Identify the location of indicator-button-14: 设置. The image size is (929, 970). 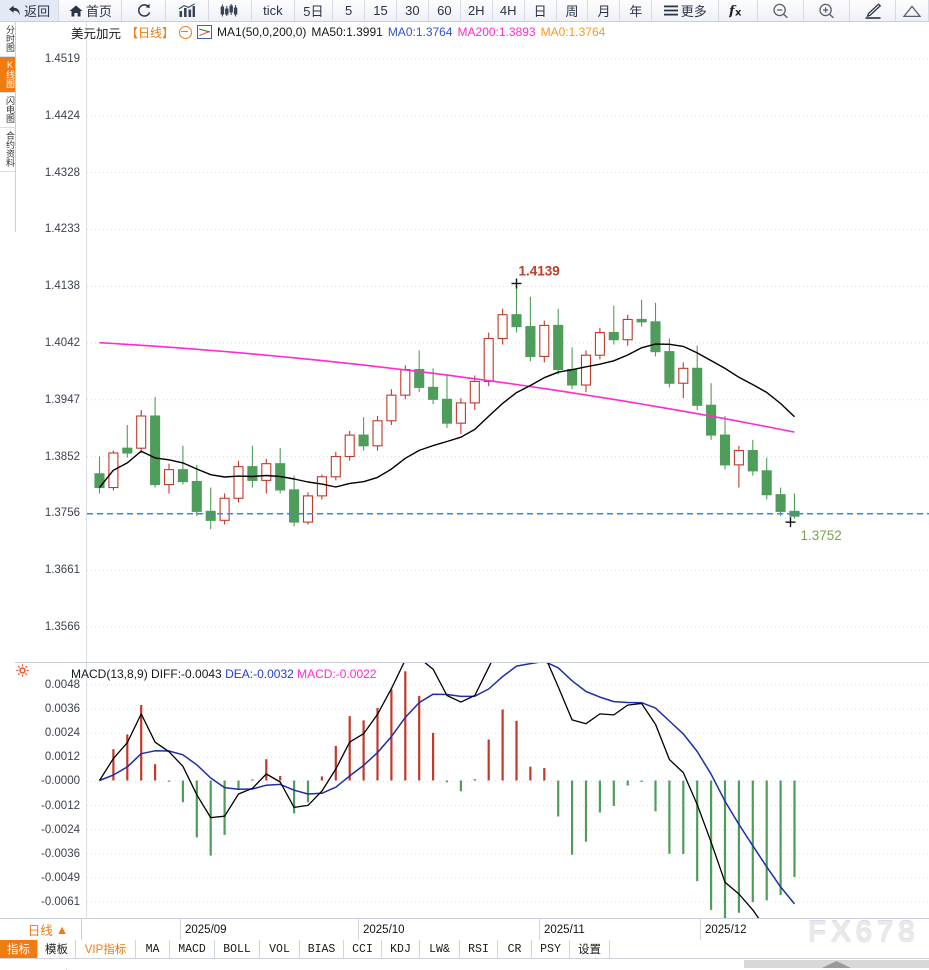
(590, 949).